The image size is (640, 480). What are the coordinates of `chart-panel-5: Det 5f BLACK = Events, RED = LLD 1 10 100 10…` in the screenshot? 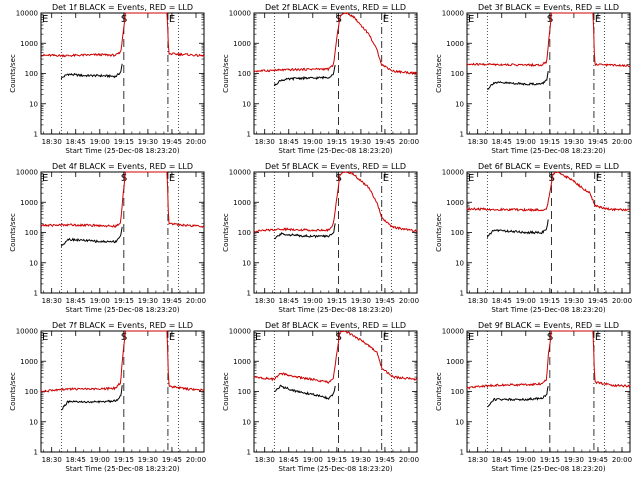 It's located at (320, 238).